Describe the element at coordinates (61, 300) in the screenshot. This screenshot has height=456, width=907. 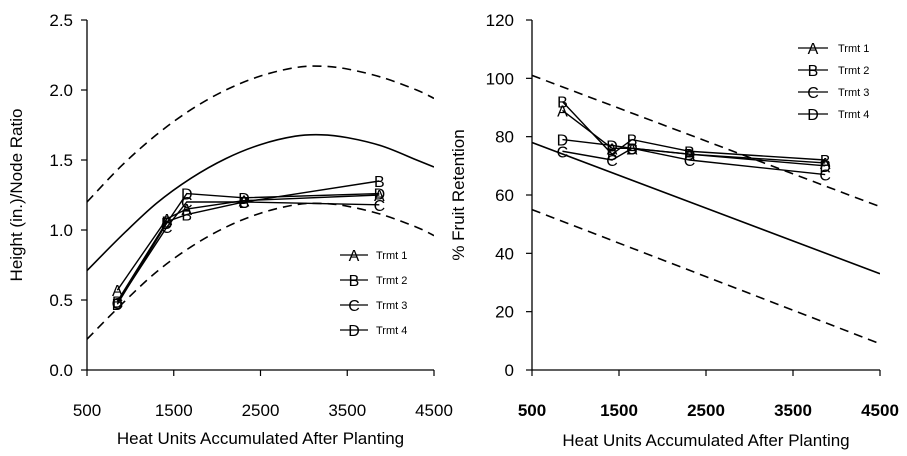
I see `y-tick-label: 0.5` at that location.